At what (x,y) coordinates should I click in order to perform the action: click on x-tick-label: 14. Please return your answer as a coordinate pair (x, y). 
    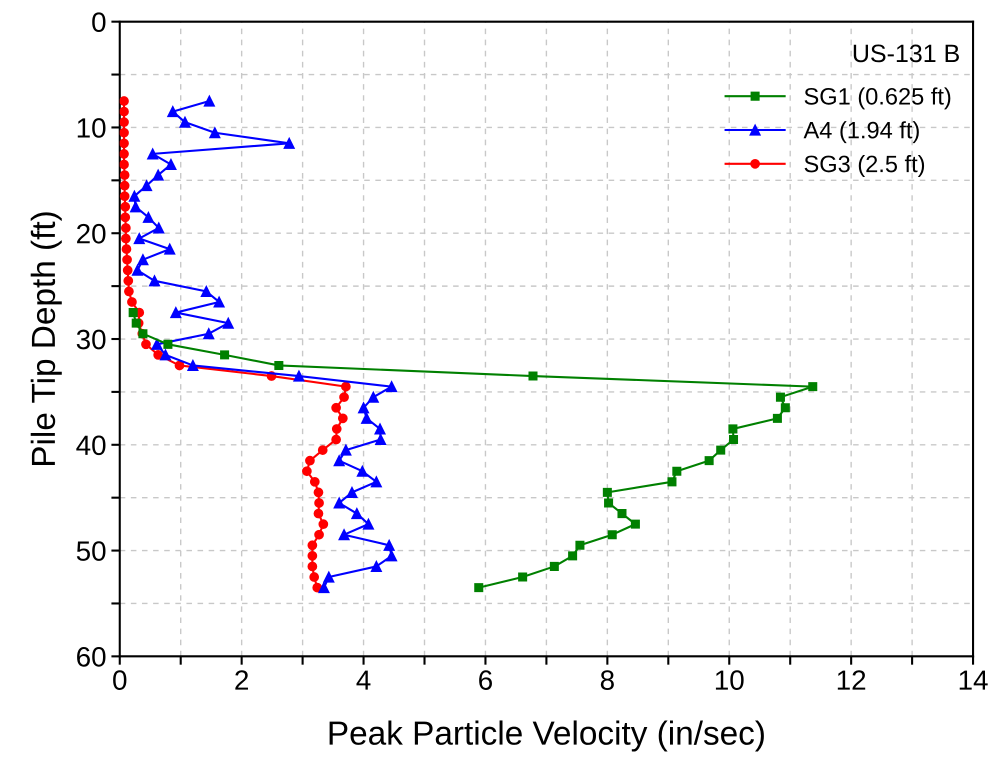
    Looking at the image, I should click on (974, 680).